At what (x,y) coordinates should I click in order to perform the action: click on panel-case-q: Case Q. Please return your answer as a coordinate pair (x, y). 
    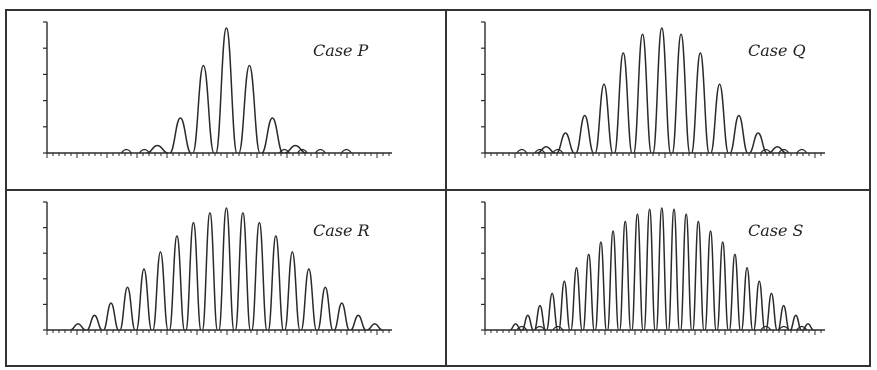
    Looking at the image, I should click on (653, 89).